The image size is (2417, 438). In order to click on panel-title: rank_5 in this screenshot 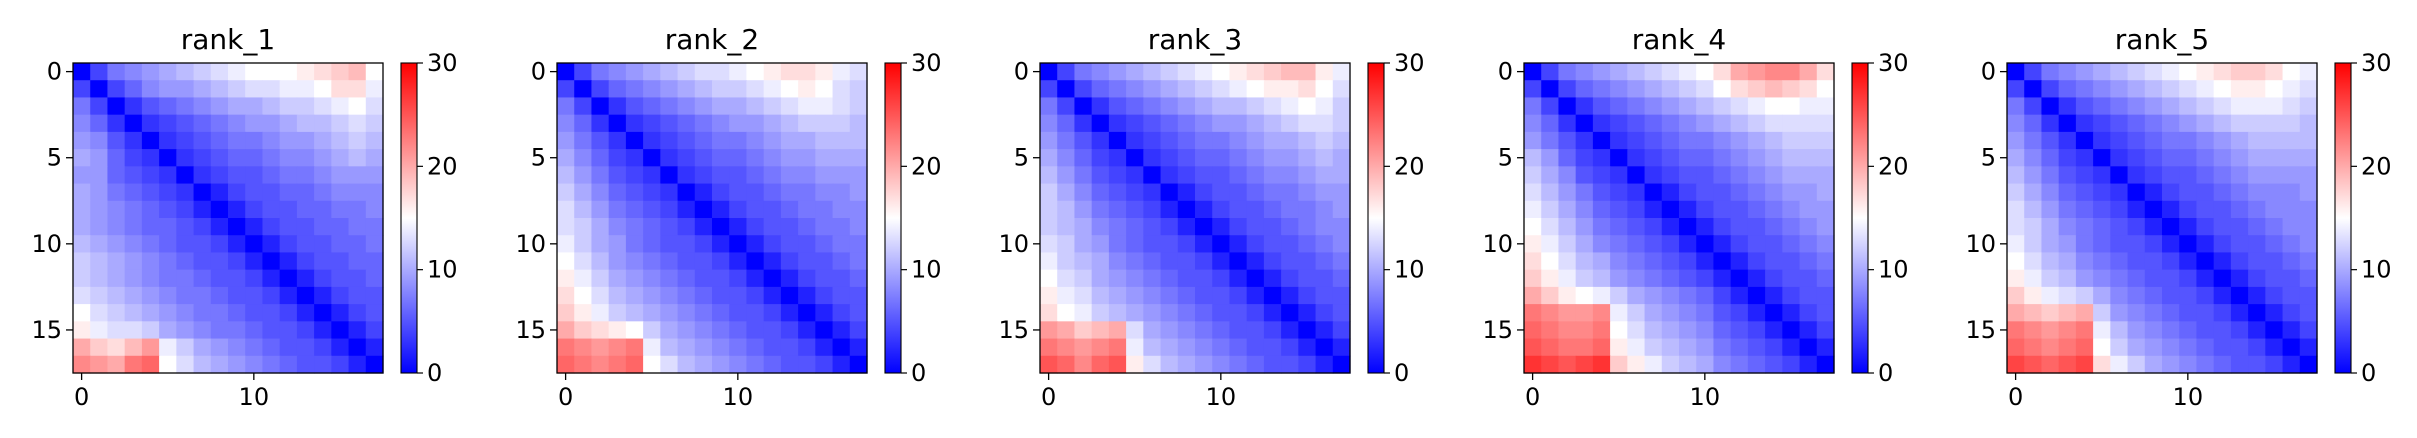, I will do `click(2162, 39)`.